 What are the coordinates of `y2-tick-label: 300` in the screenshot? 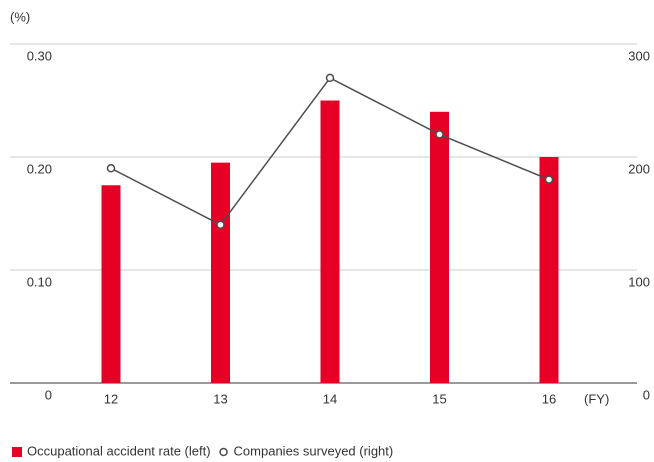 It's located at (639, 55).